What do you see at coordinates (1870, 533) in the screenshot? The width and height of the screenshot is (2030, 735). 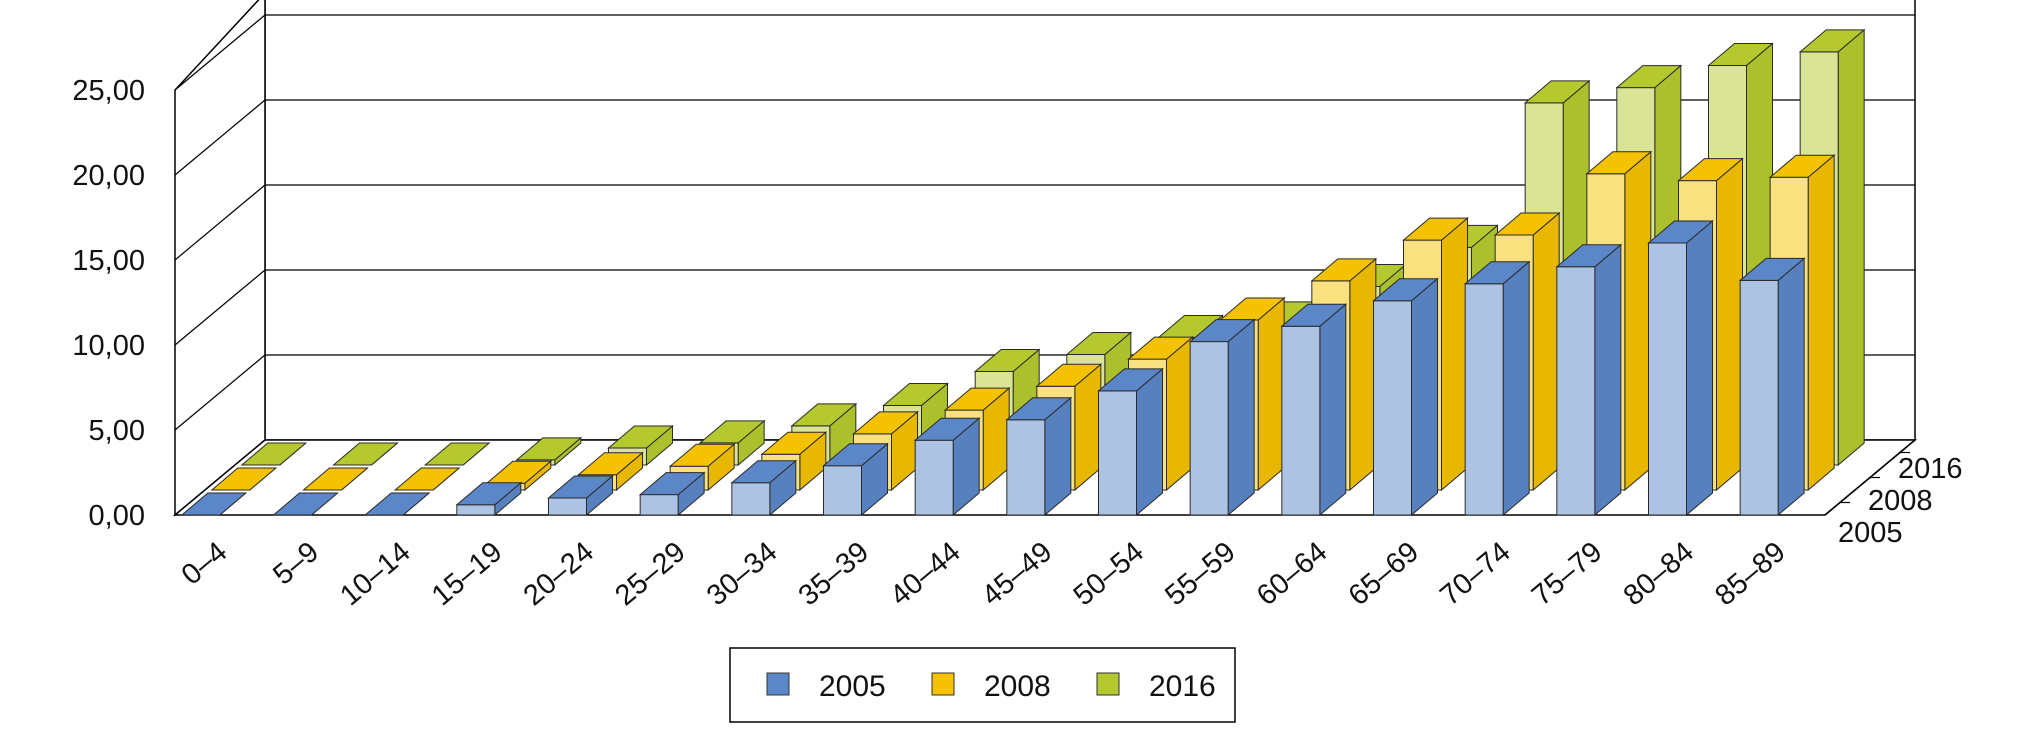 I see `depth-label: 2005` at bounding box center [1870, 533].